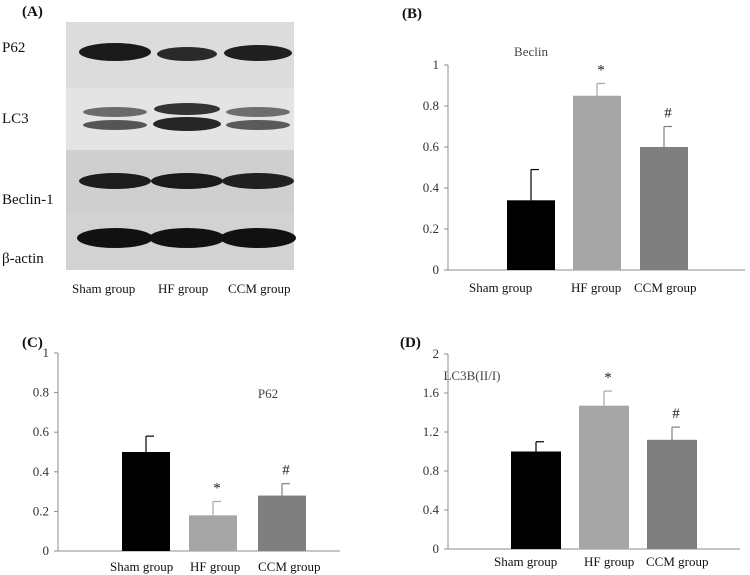 The width and height of the screenshot is (750, 575). Describe the element at coordinates (183, 288) in the screenshot. I see `blot-group-label-hf: HF group` at that location.